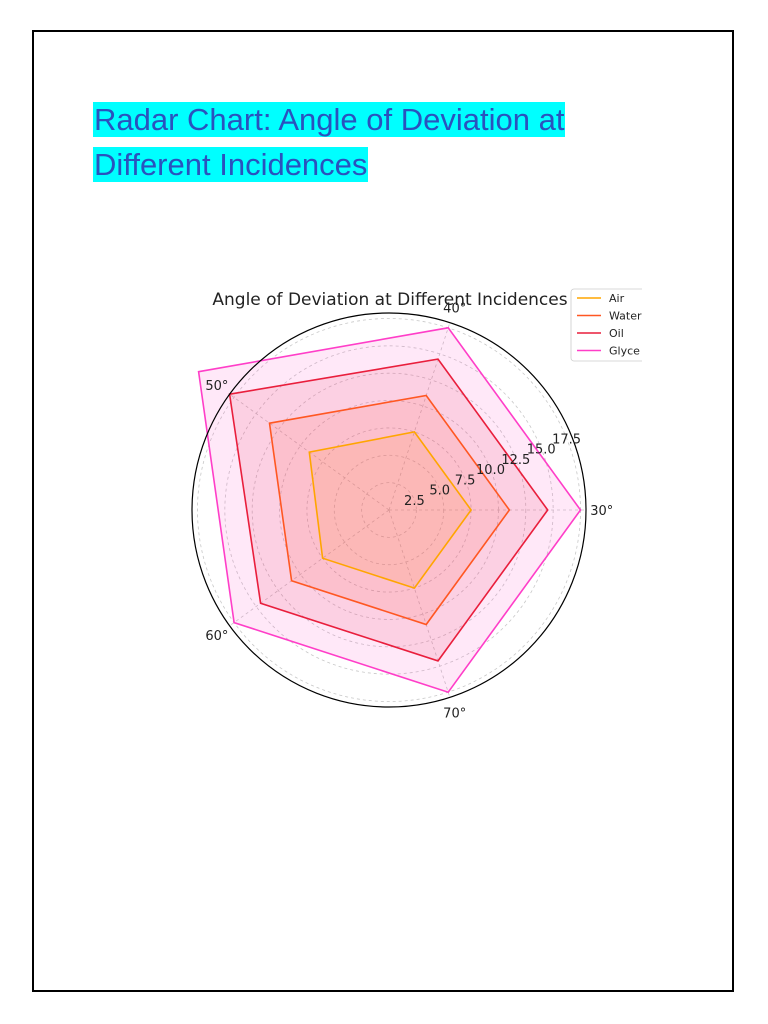 This screenshot has width=768, height=1024. I want to click on radial-grid-circle, so click(389, 510).